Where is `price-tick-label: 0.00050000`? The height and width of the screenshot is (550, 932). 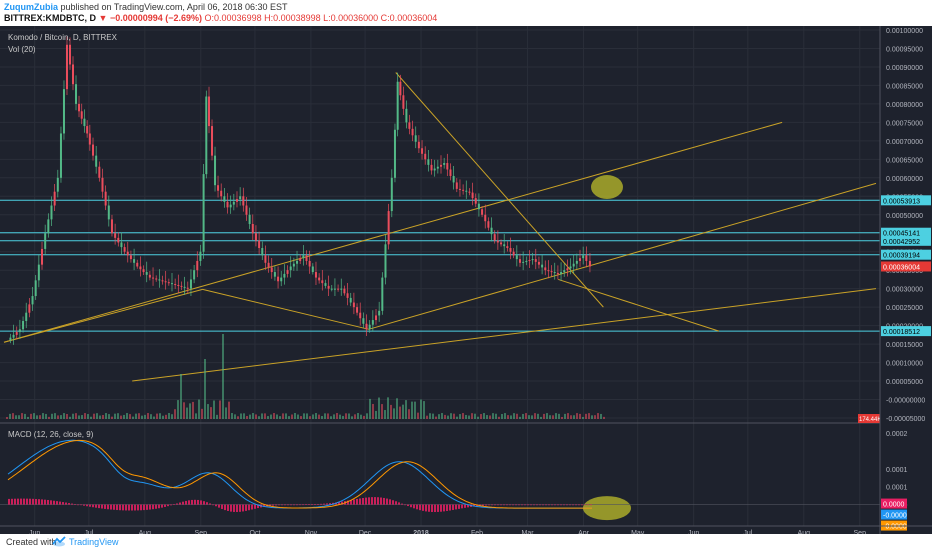 price-tick-label: 0.00050000 is located at coordinates (904, 216).